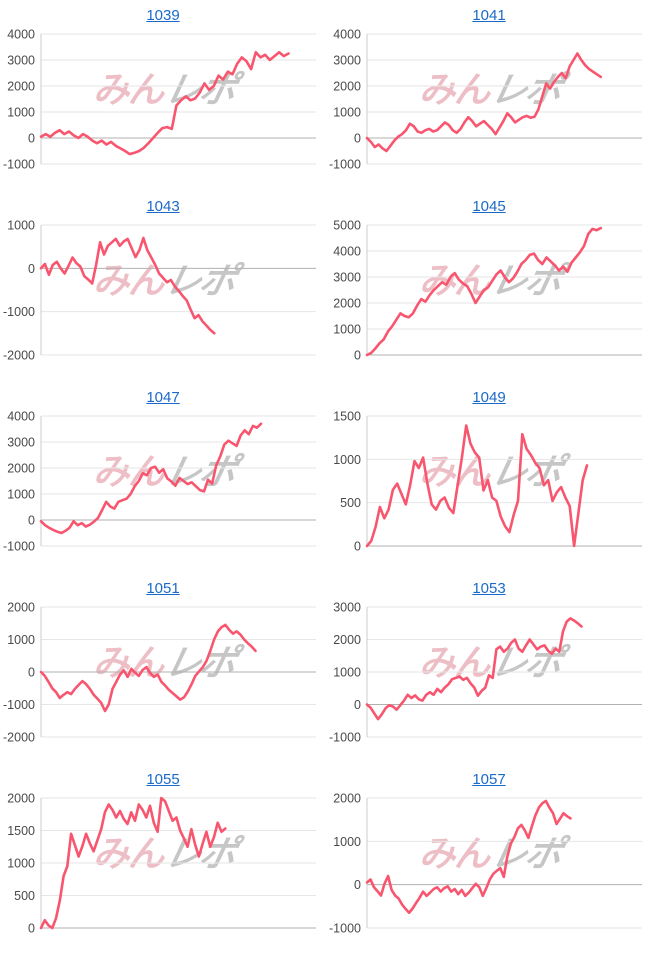 The image size is (652, 958). I want to click on chart-cell-1053: 1053 みんレポ 3000 2000 1000 0 -1000, so click(489, 668).